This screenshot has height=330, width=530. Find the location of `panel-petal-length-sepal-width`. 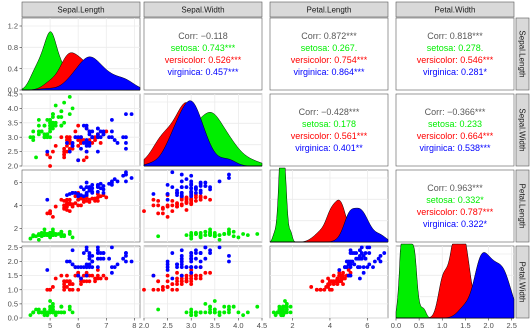

panel-petal-length-sepal-width is located at coordinates (203, 206).